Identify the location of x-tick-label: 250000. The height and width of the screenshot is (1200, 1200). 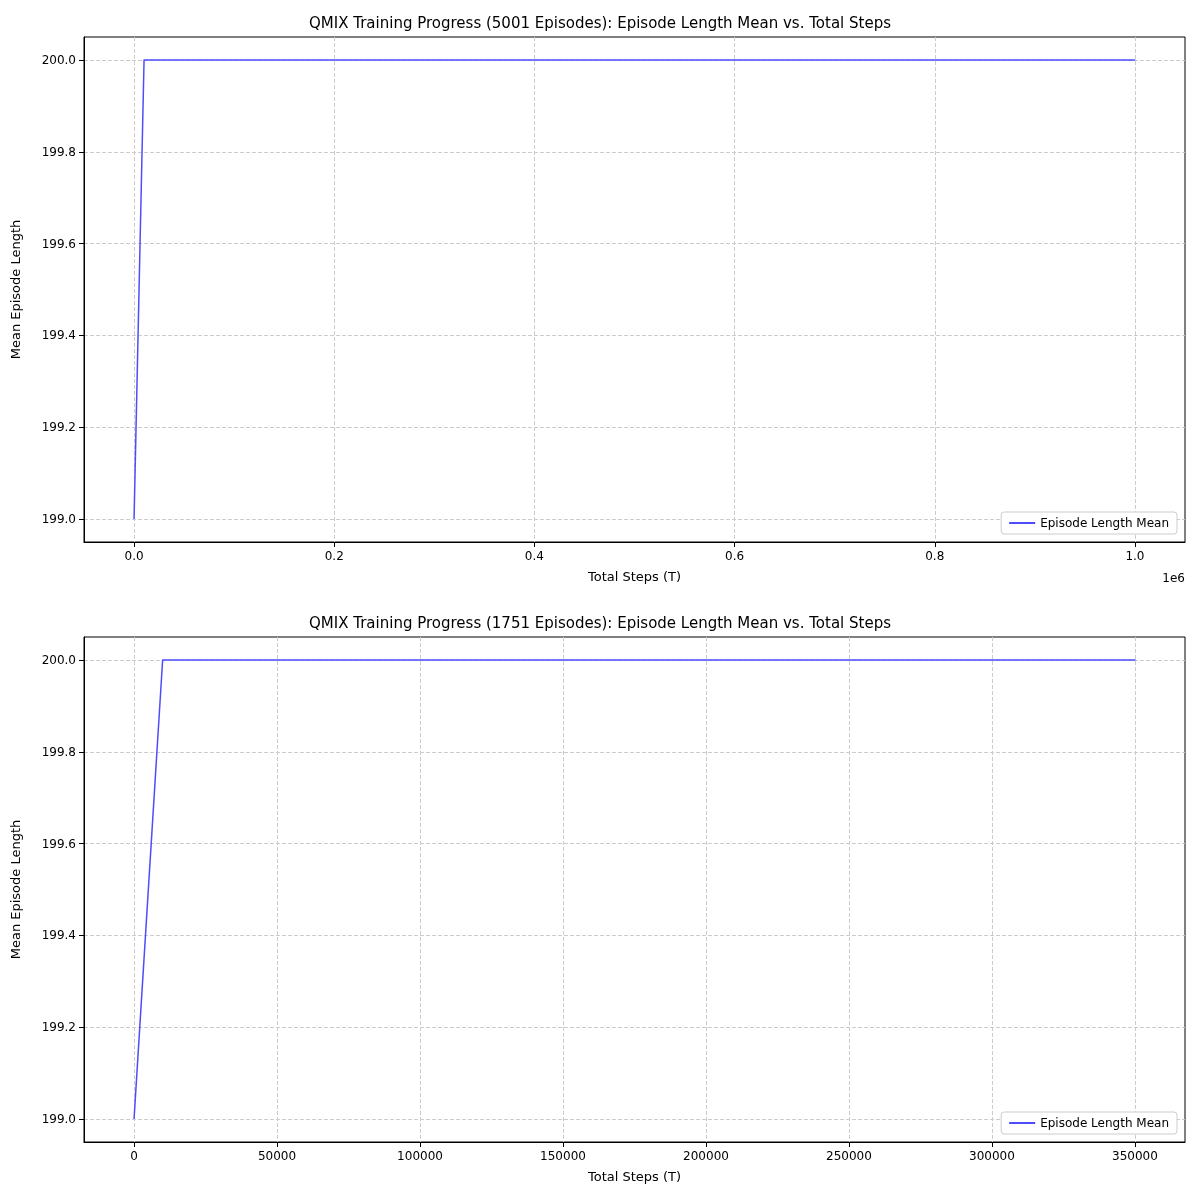
(849, 1156).